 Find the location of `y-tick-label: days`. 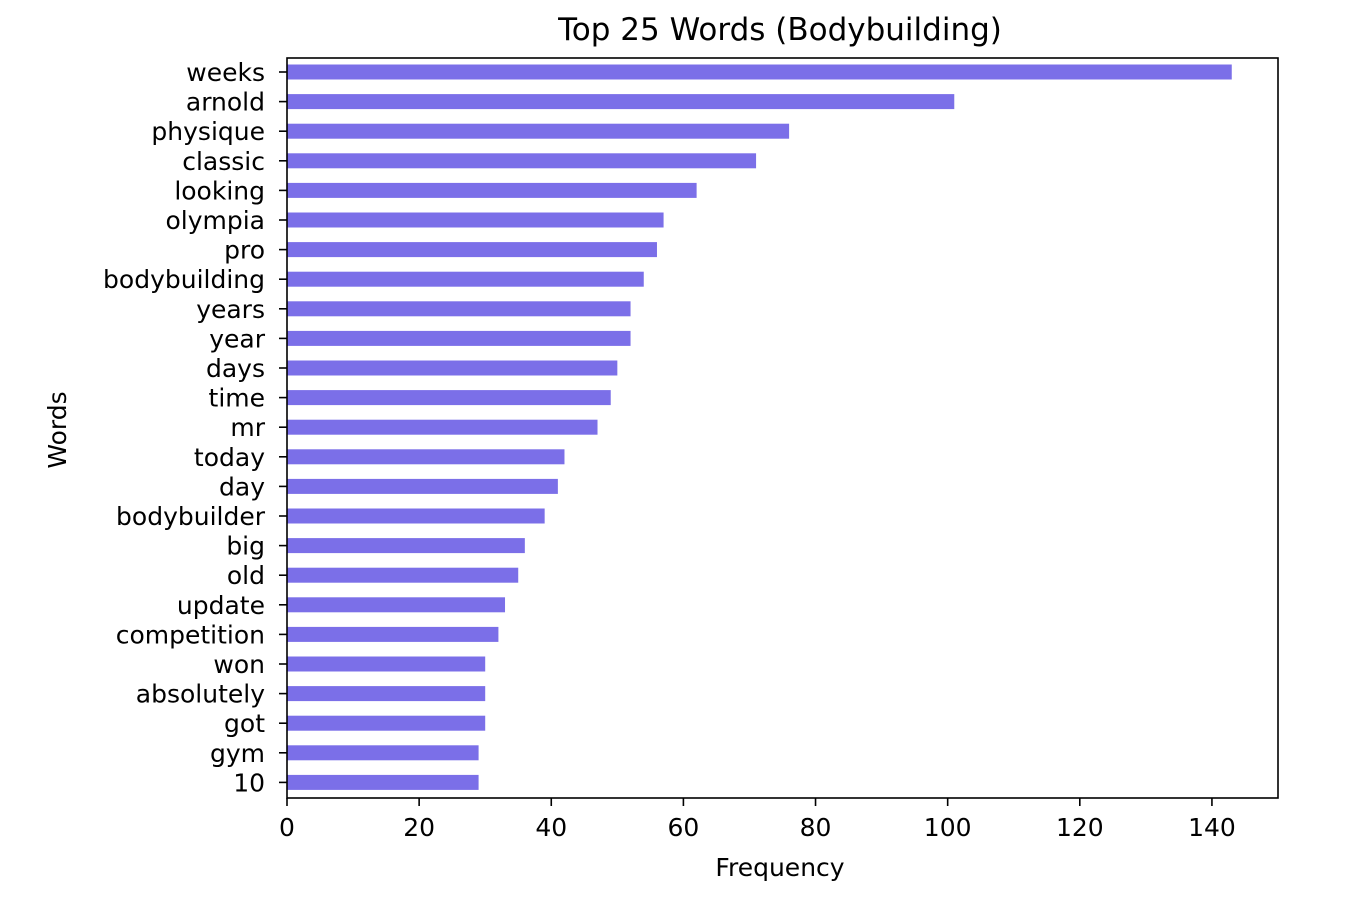

y-tick-label: days is located at coordinates (235, 368).